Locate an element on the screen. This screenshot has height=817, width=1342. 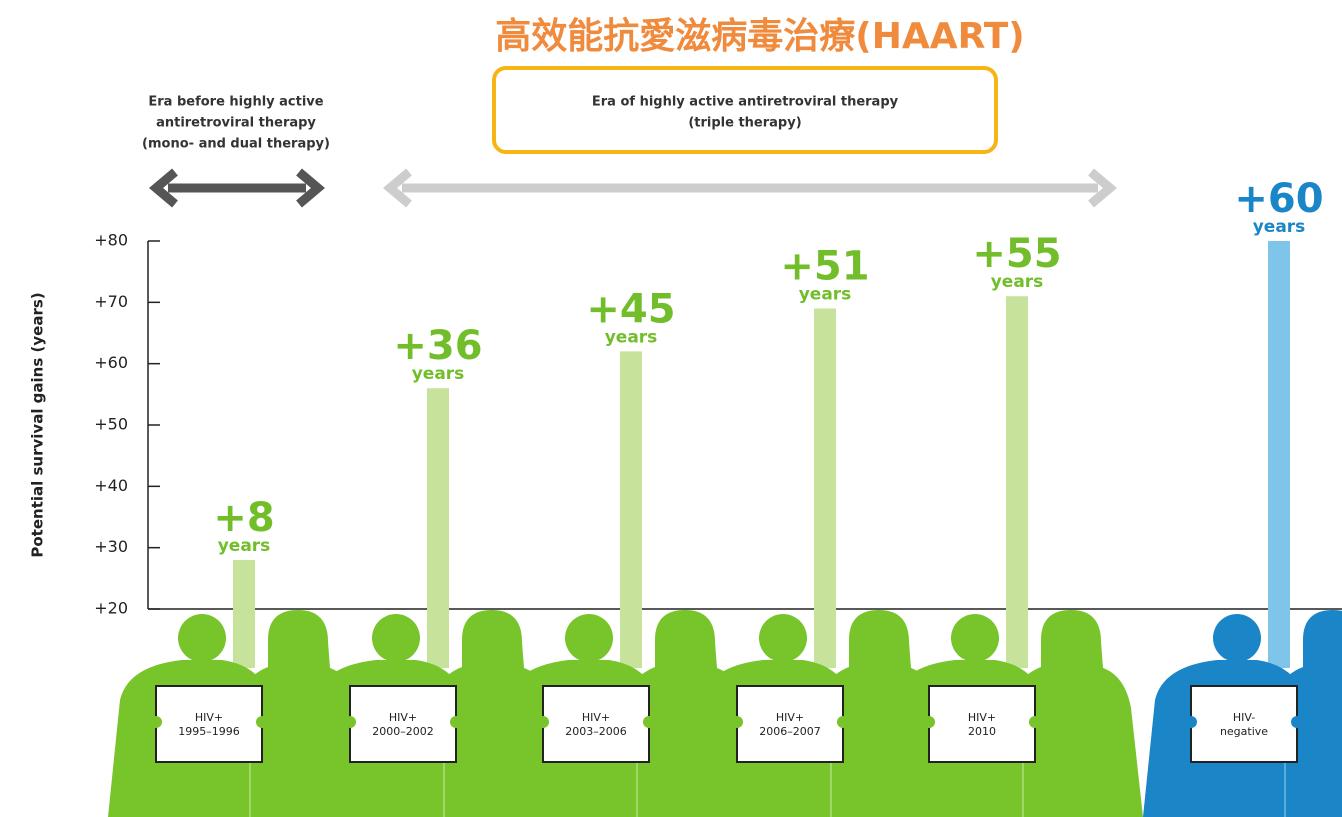
gain-label: +45 is located at coordinates (630, 309).